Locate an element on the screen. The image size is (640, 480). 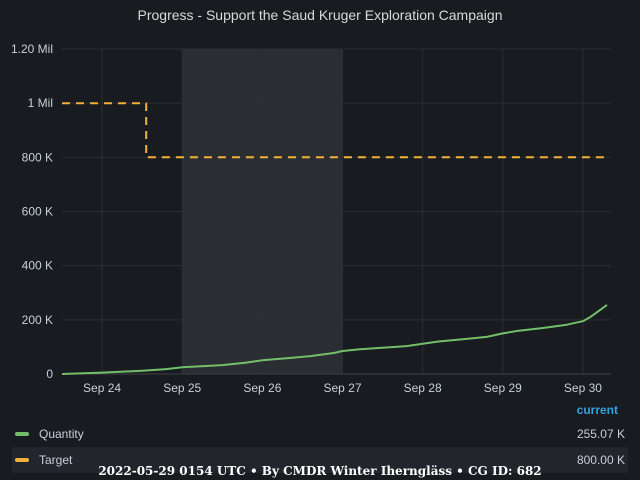
x-tick-label: Sep 30 is located at coordinates (583, 388).